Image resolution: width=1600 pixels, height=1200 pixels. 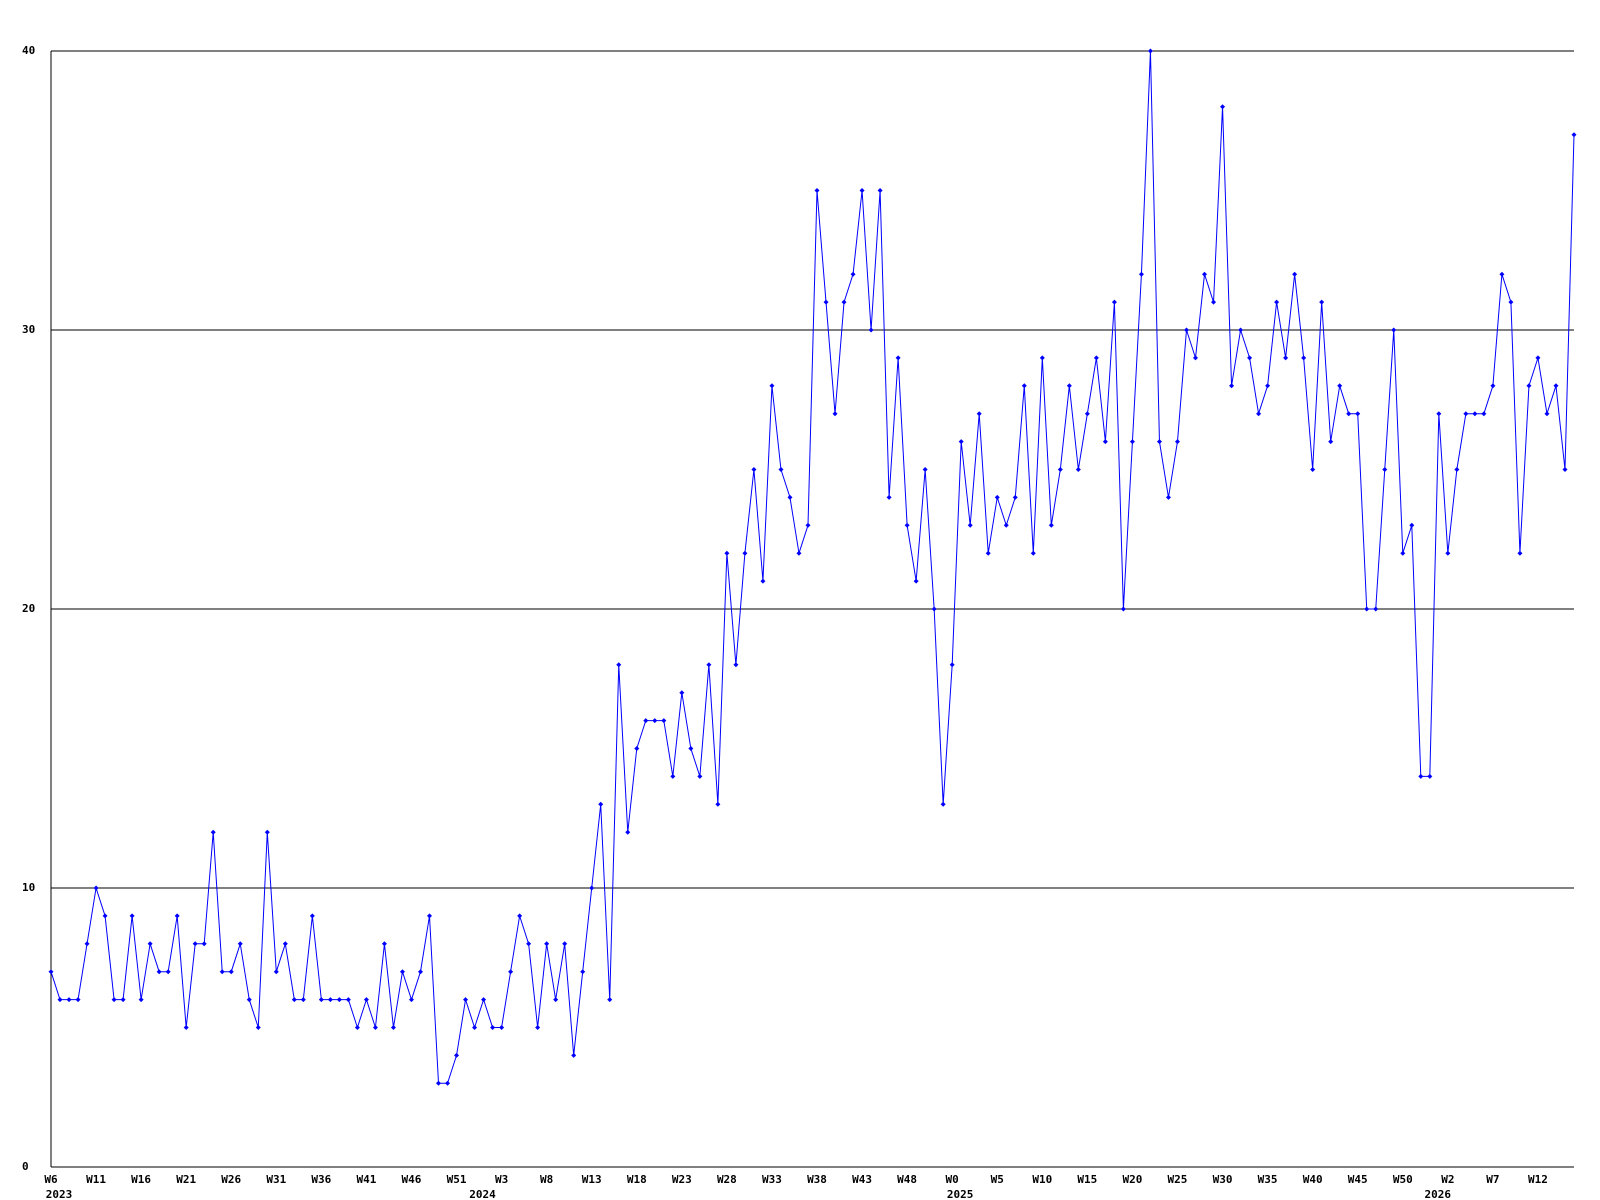 I want to click on x-tick-label: W40, so click(x=1313, y=1179).